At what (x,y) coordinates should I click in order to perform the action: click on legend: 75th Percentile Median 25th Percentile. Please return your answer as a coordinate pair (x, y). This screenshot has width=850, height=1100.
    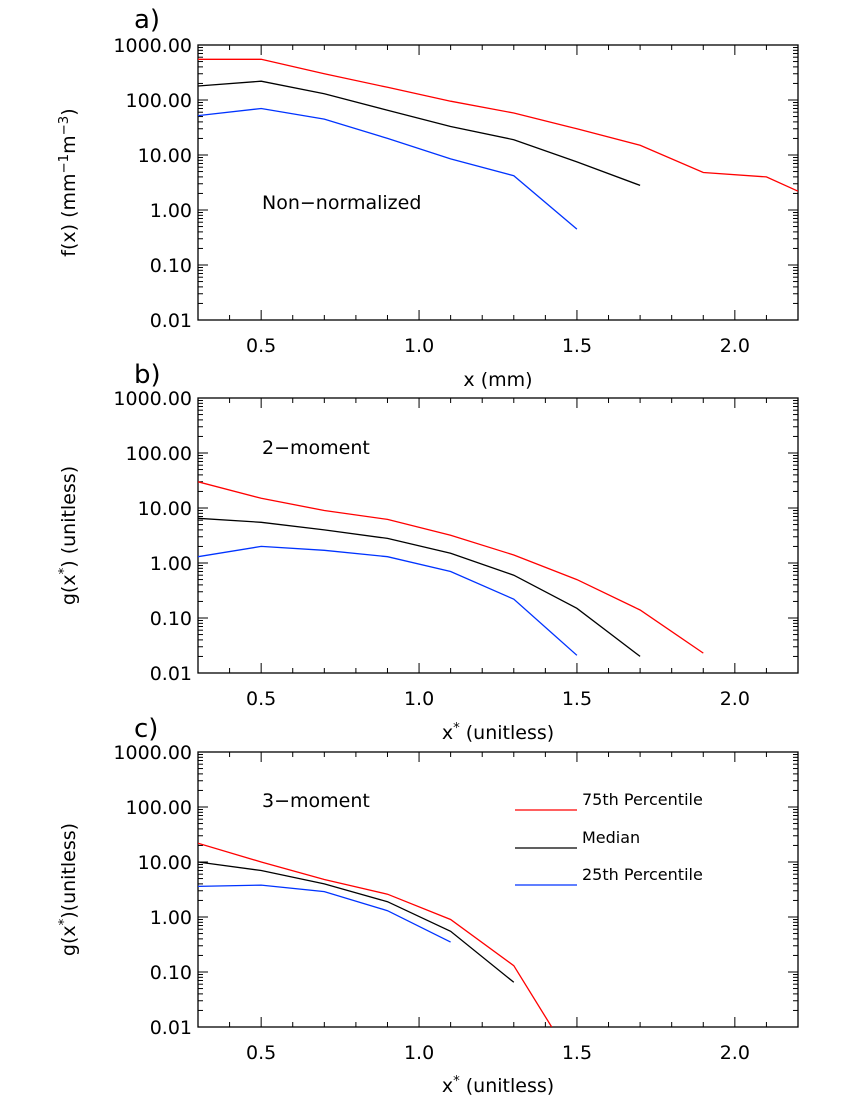
    Looking at the image, I should click on (609, 838).